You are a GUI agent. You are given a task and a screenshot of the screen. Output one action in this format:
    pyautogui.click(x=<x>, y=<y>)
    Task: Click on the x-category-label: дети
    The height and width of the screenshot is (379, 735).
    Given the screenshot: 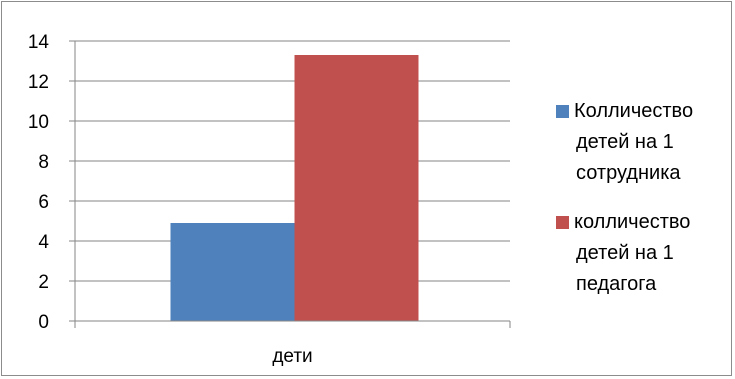 What is the action you would take?
    pyautogui.click(x=292, y=356)
    